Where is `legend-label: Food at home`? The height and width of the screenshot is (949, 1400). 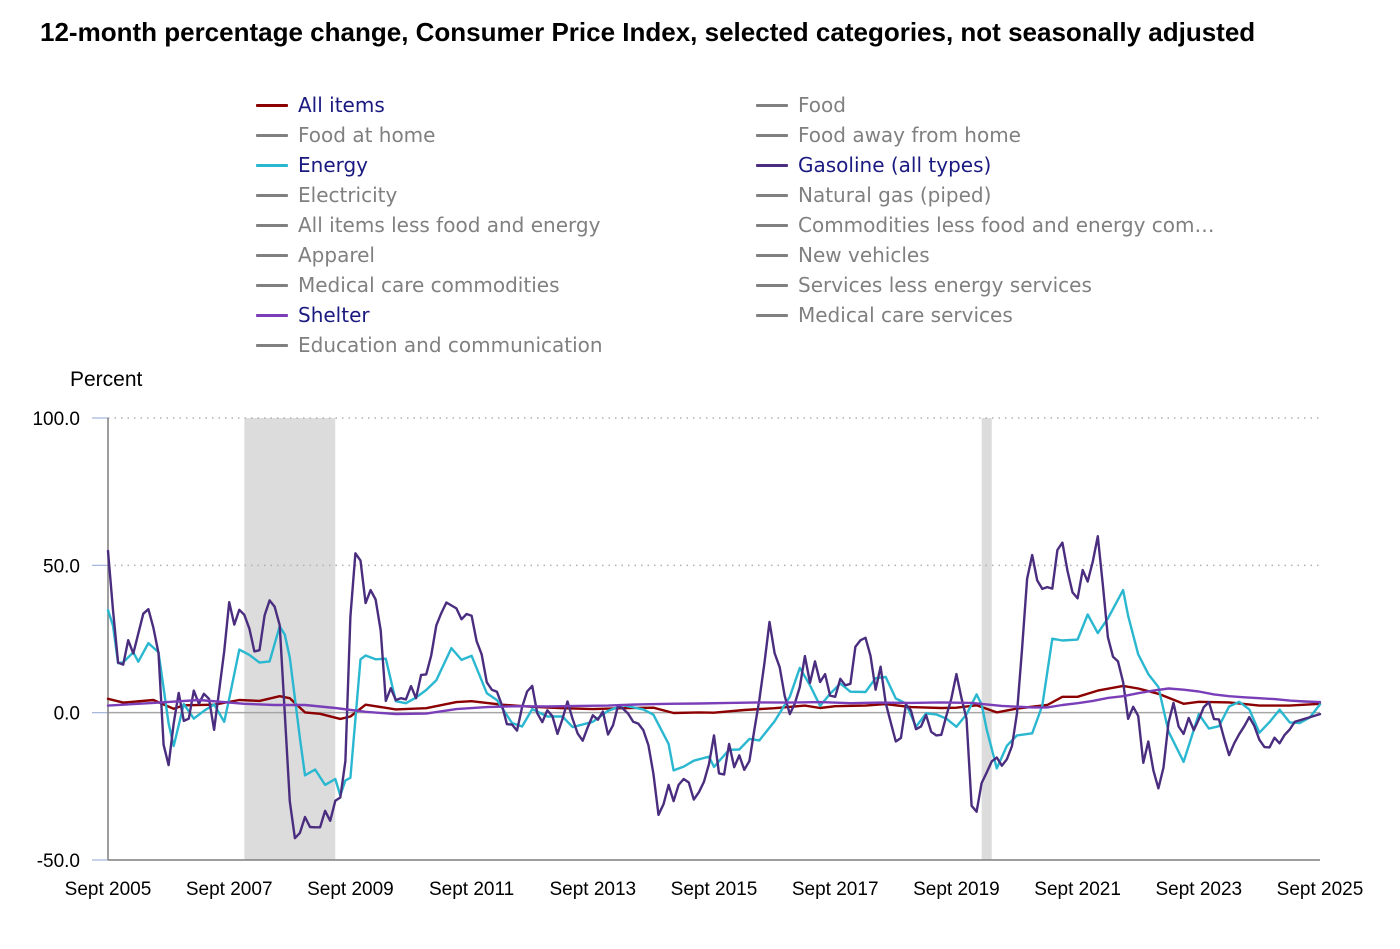 legend-label: Food at home is located at coordinates (367, 135).